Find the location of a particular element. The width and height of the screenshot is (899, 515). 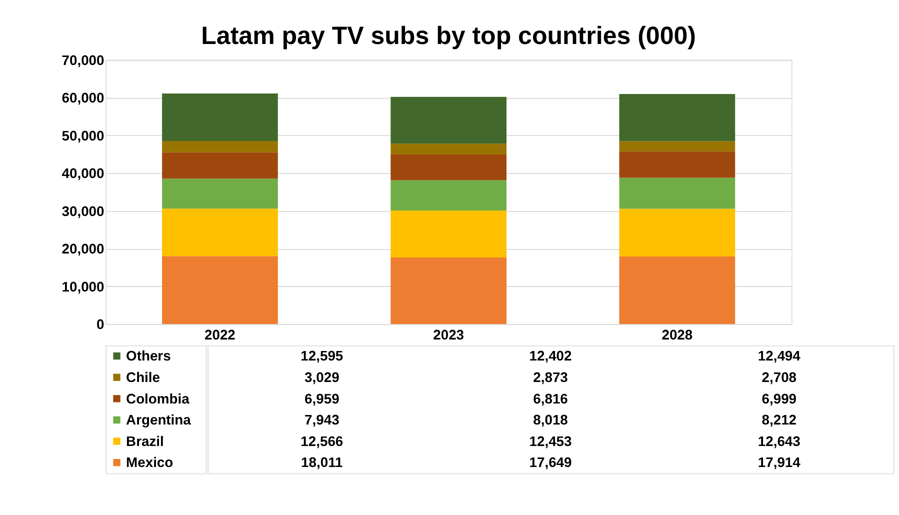

data-label: 7,943 is located at coordinates (322, 420).